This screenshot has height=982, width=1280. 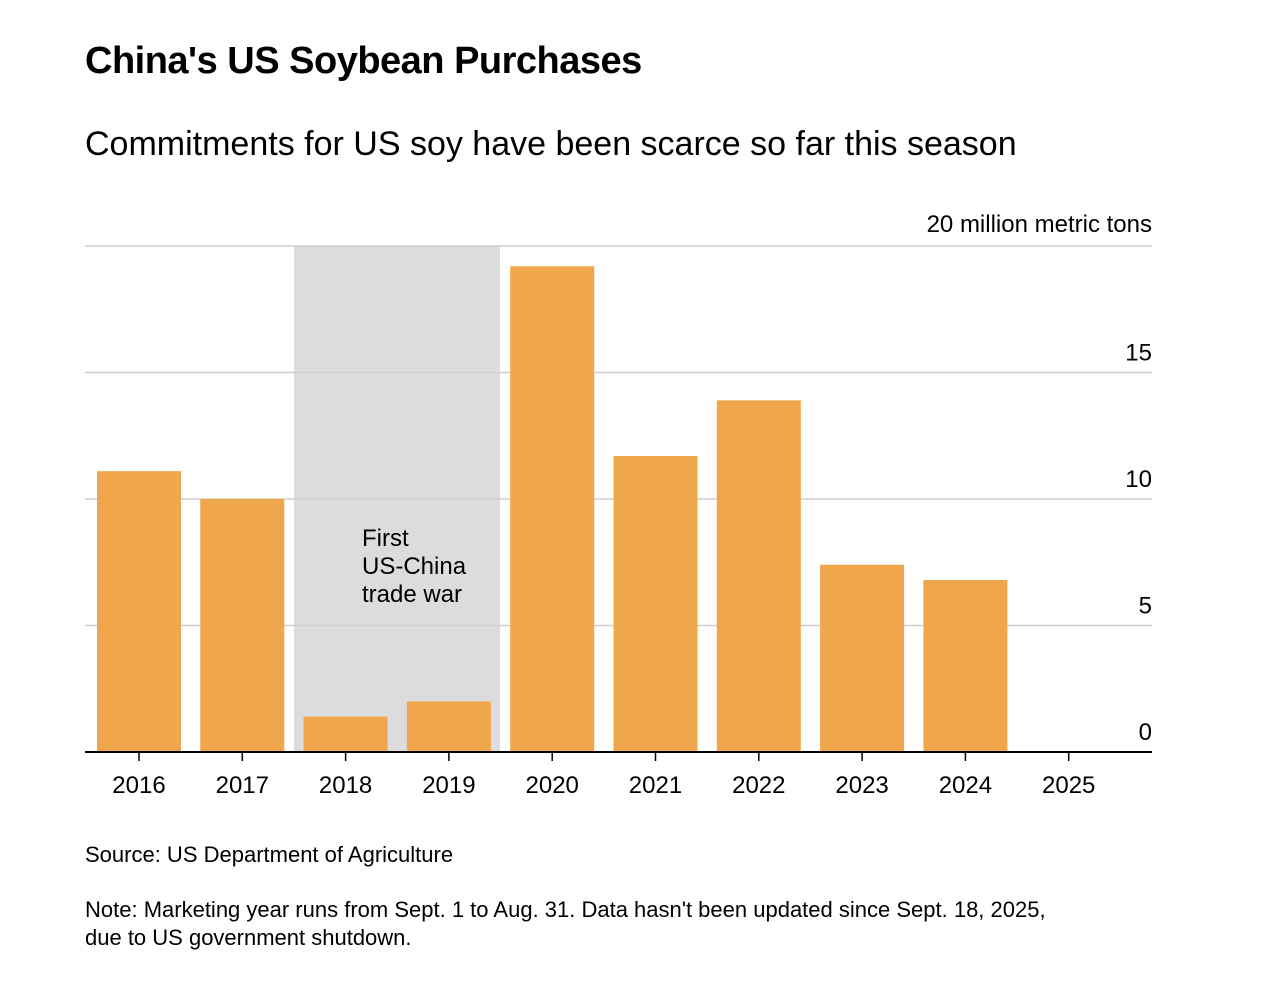 What do you see at coordinates (758, 785) in the screenshot?
I see `x-tick-label-2022: 2022` at bounding box center [758, 785].